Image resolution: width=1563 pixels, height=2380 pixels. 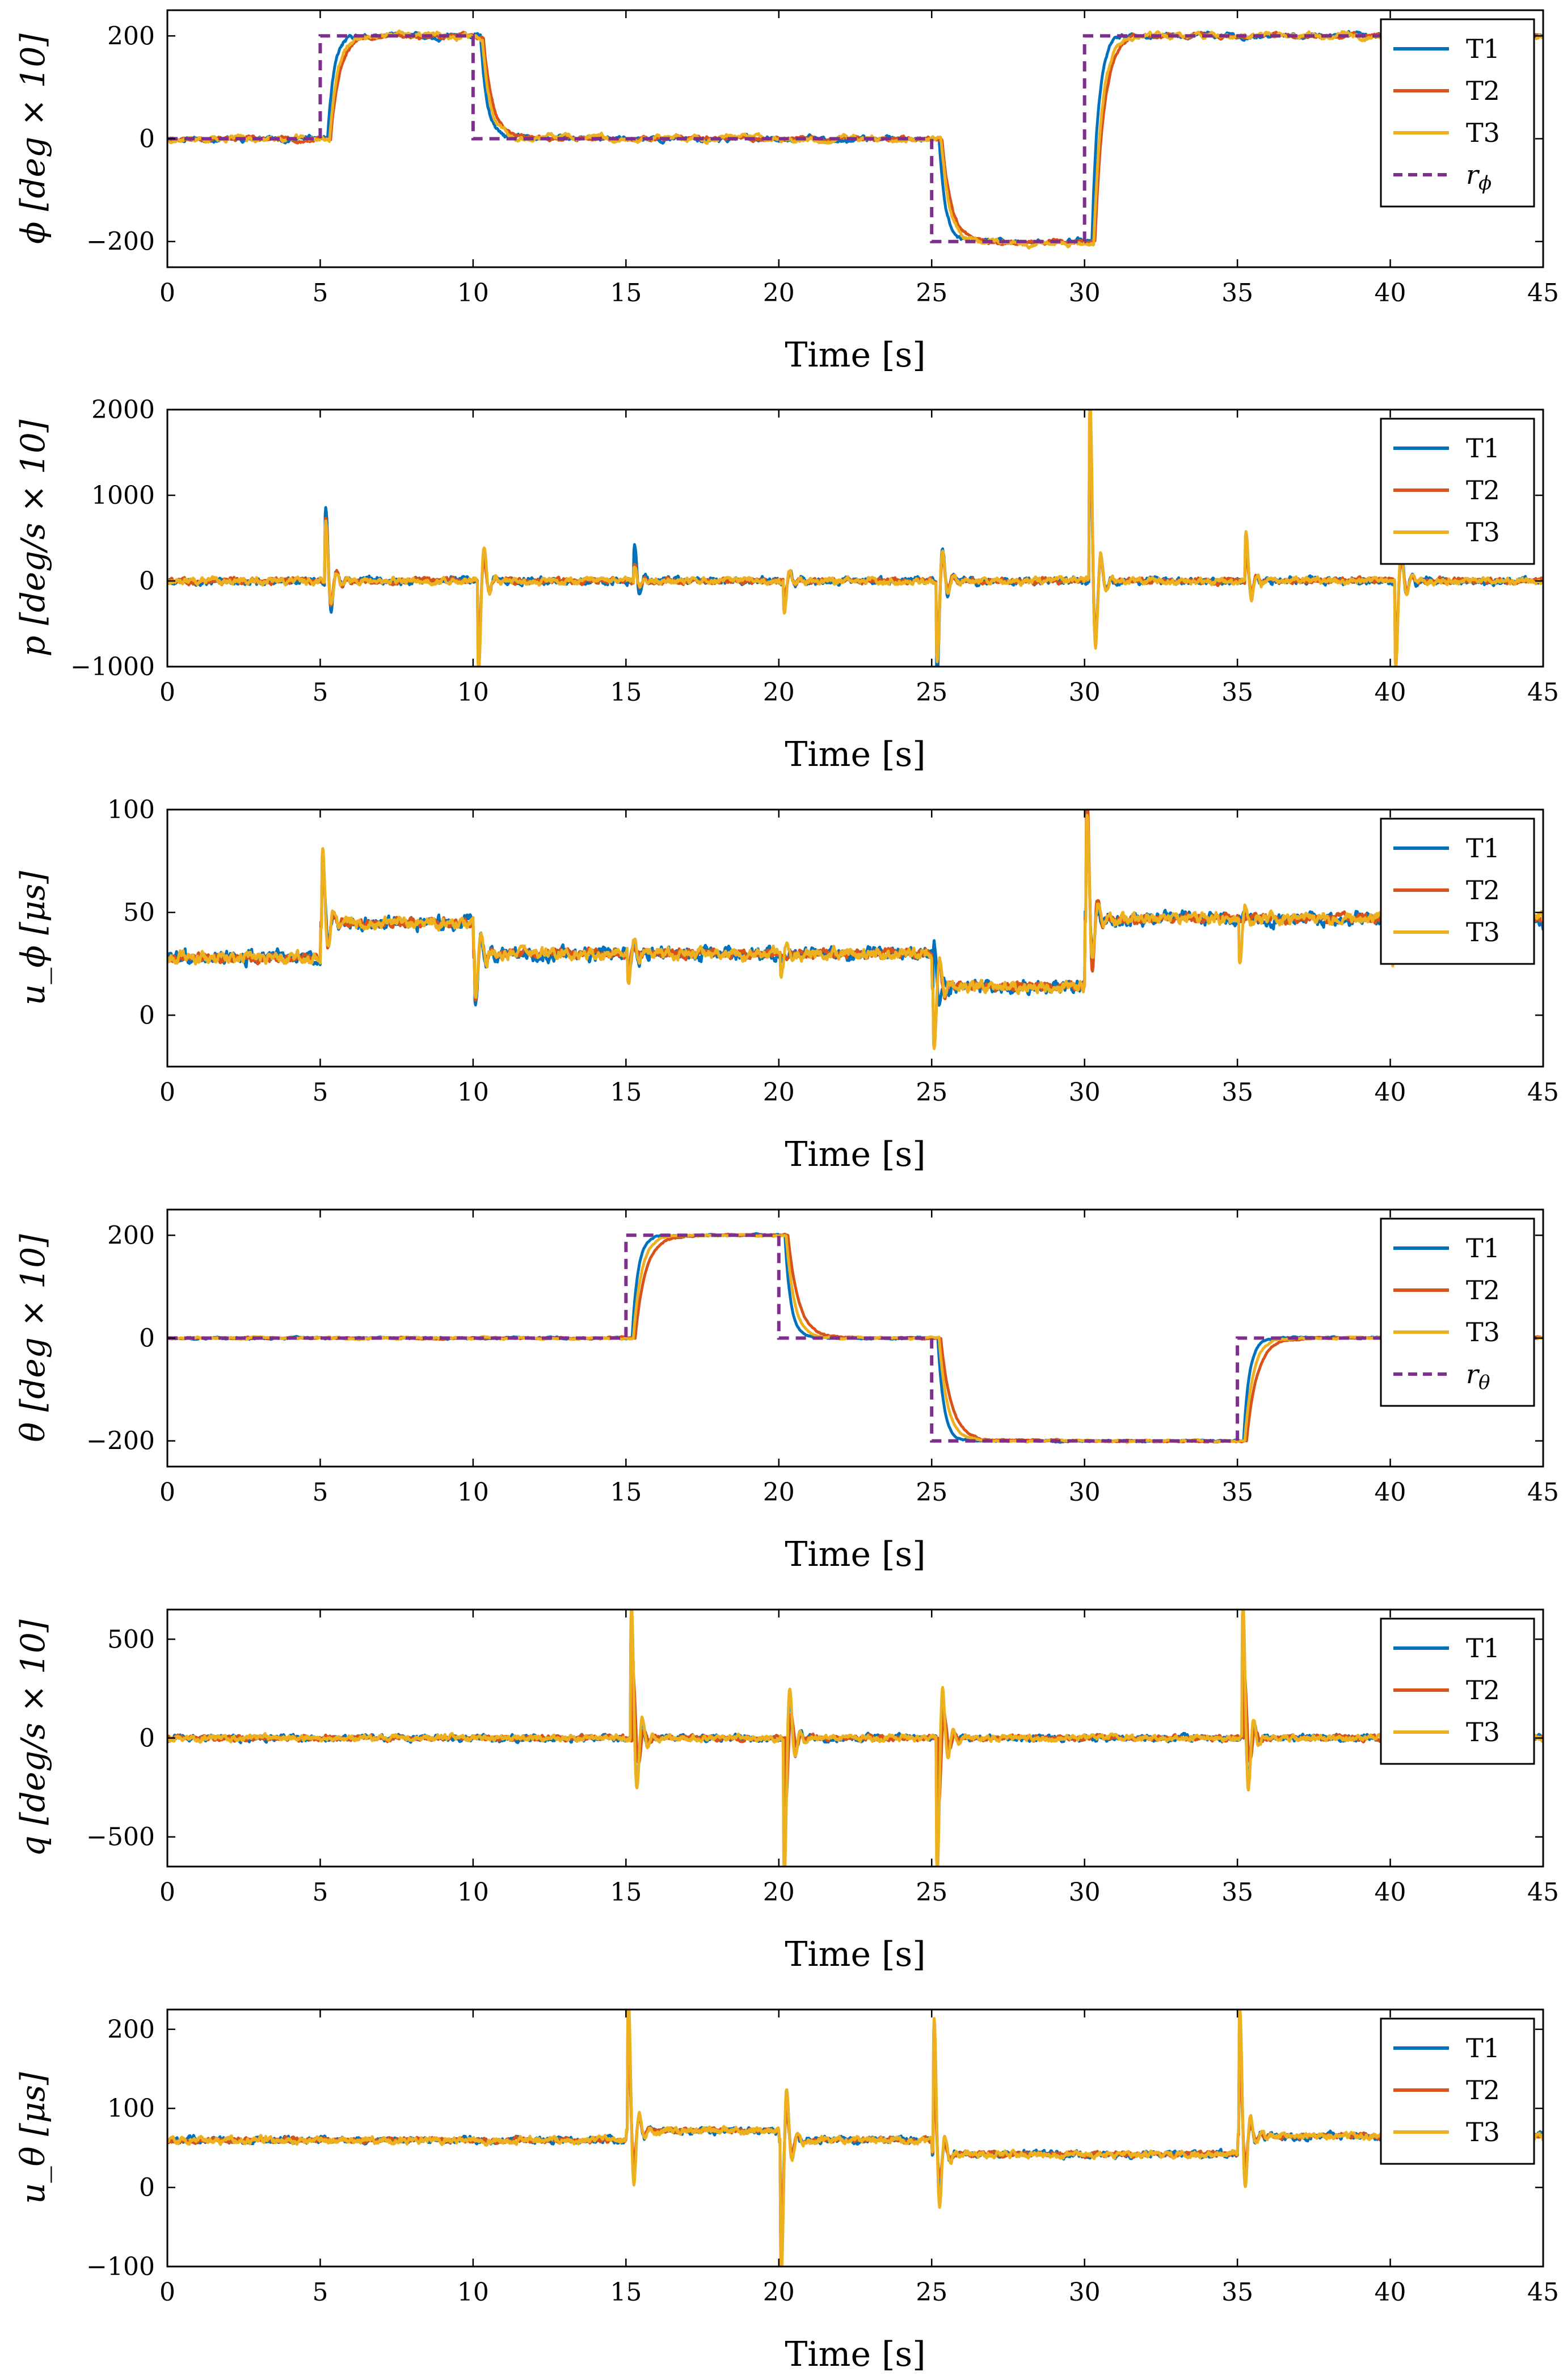 What do you see at coordinates (779, 1892) in the screenshot?
I see `x-tick-label: 20` at bounding box center [779, 1892].